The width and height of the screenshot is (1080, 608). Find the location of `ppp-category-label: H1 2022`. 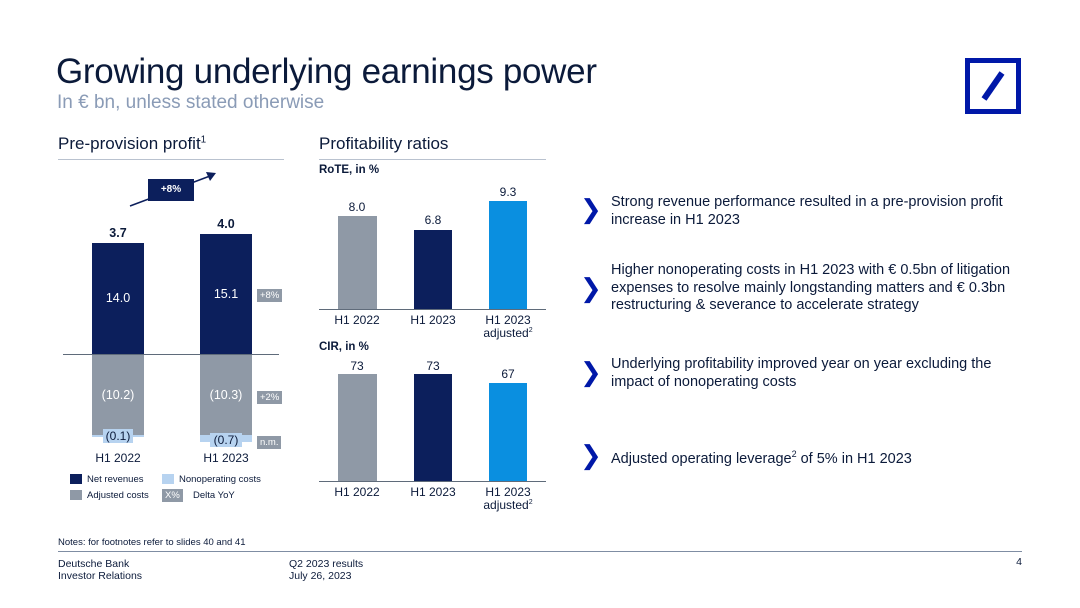

ppp-category-label: H1 2022 is located at coordinates (118, 458).